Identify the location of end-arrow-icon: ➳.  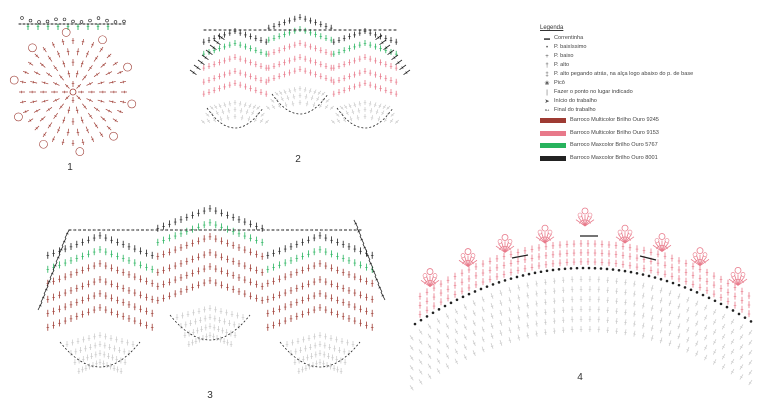
(547, 111).